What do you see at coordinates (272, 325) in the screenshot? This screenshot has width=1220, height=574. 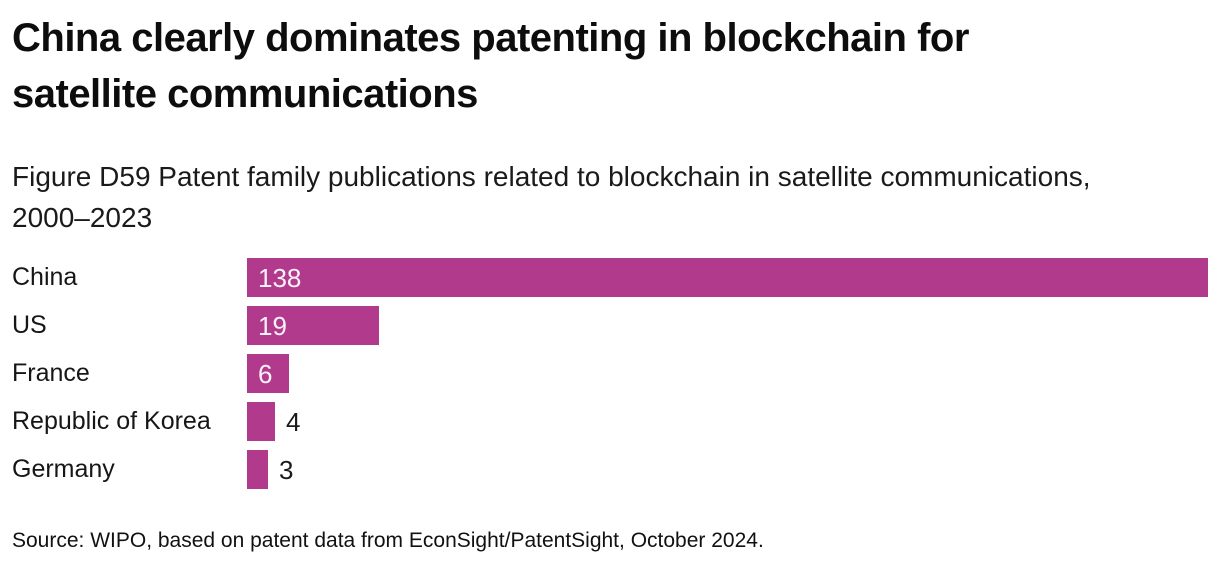 I see `value-label: 19` at bounding box center [272, 325].